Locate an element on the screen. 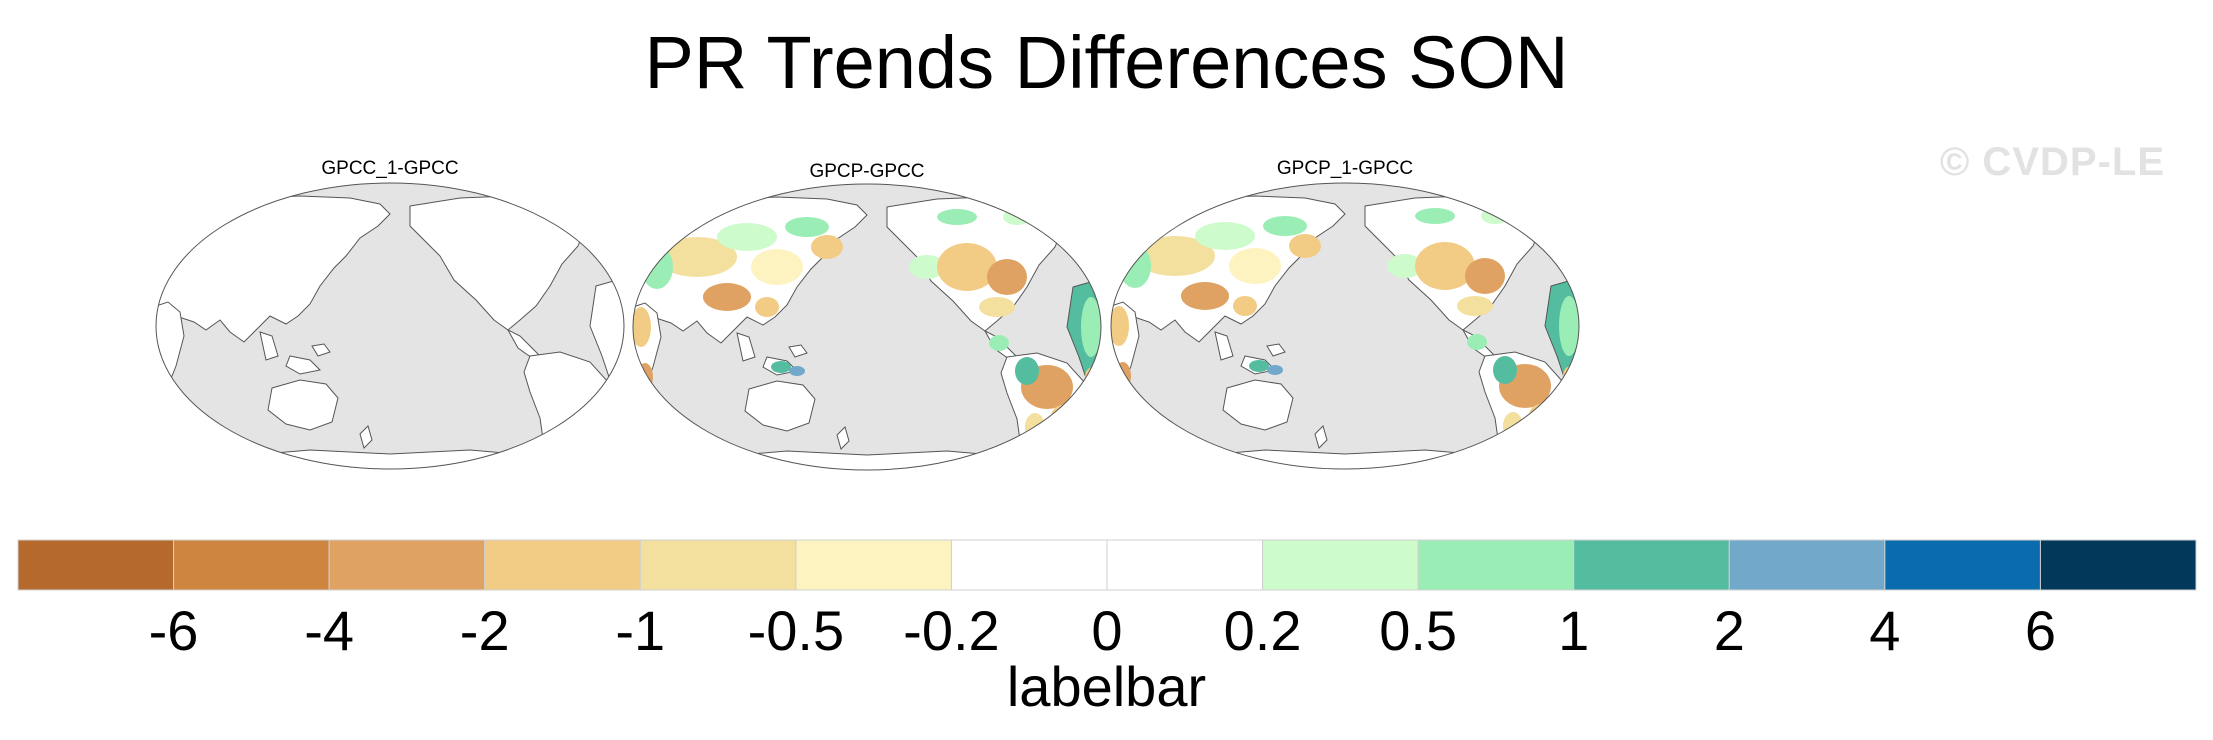  colorbar-tick-label: -2 is located at coordinates (484, 630).